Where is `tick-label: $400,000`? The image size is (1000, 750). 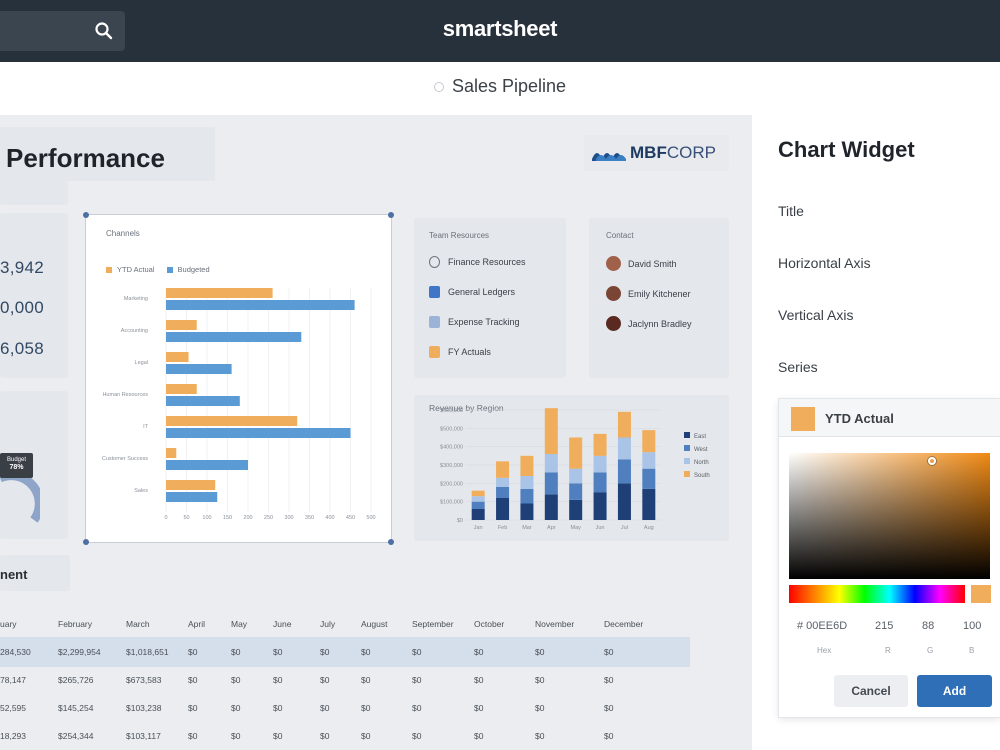
tick-label: $400,000 is located at coordinates (451, 448).